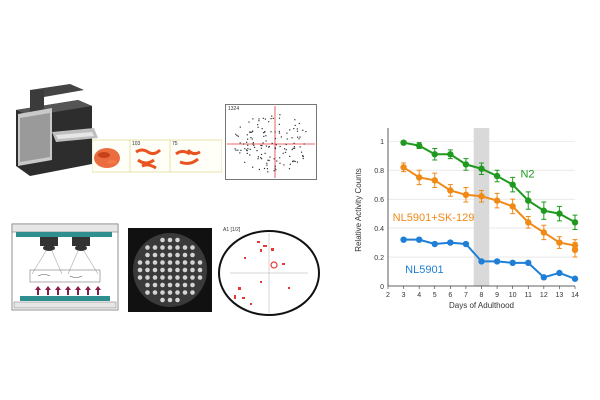 Image resolution: width=600 pixels, height=400 pixels. Describe the element at coordinates (175, 144) in the screenshot. I see `strip-label-2: 75` at that location.